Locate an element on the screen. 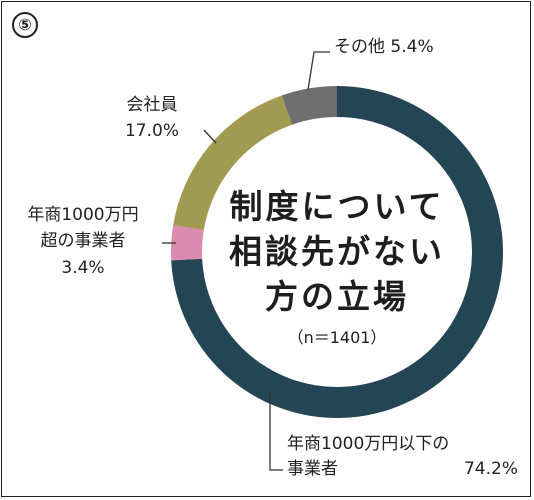  slice-label-0-line-0: 年商1000万円以下の is located at coordinates (368, 444).